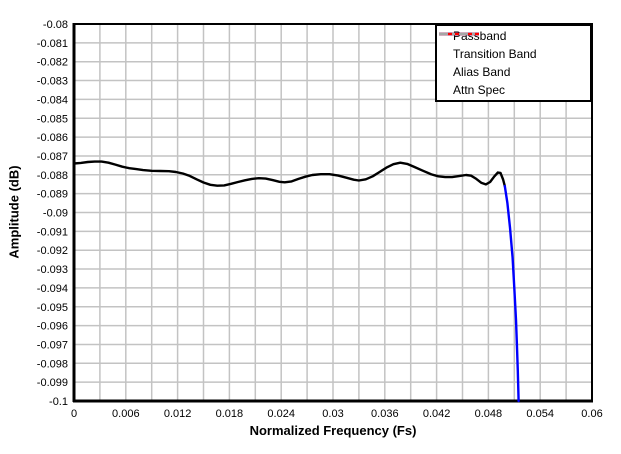 Image resolution: width=621 pixels, height=454 pixels. Describe the element at coordinates (52, 195) in the screenshot. I see `y-tick-label: -0.089` at that location.